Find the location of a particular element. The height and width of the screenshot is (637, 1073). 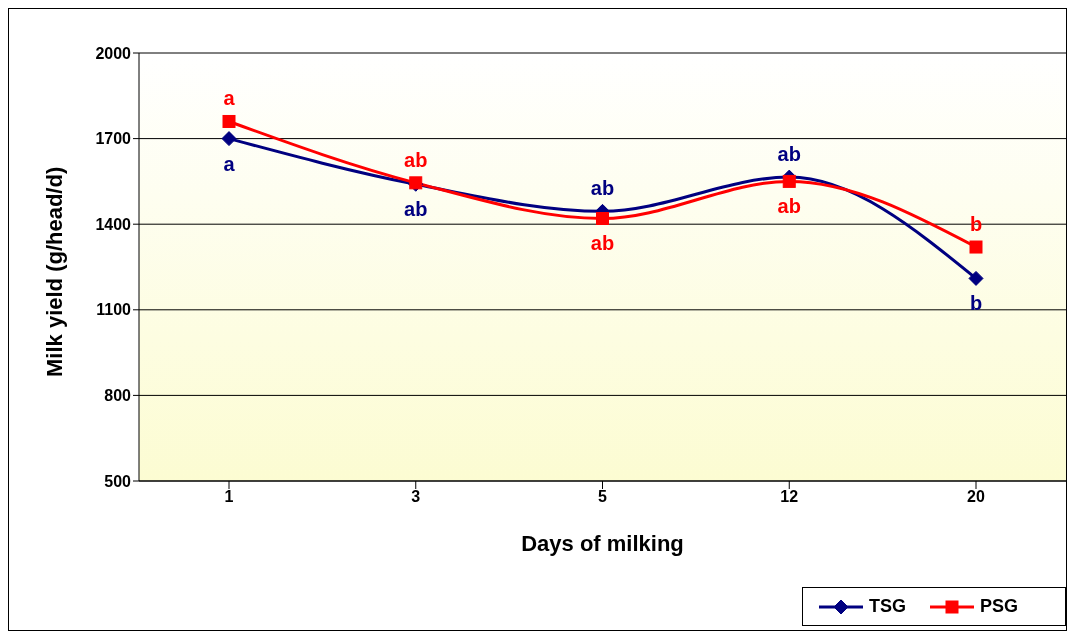

y-tick-label: 1700 is located at coordinates (113, 139).